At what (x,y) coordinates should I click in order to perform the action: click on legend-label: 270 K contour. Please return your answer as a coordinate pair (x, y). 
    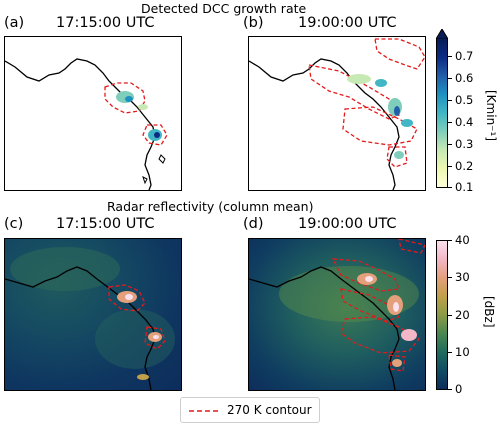
    Looking at the image, I should click on (269, 410).